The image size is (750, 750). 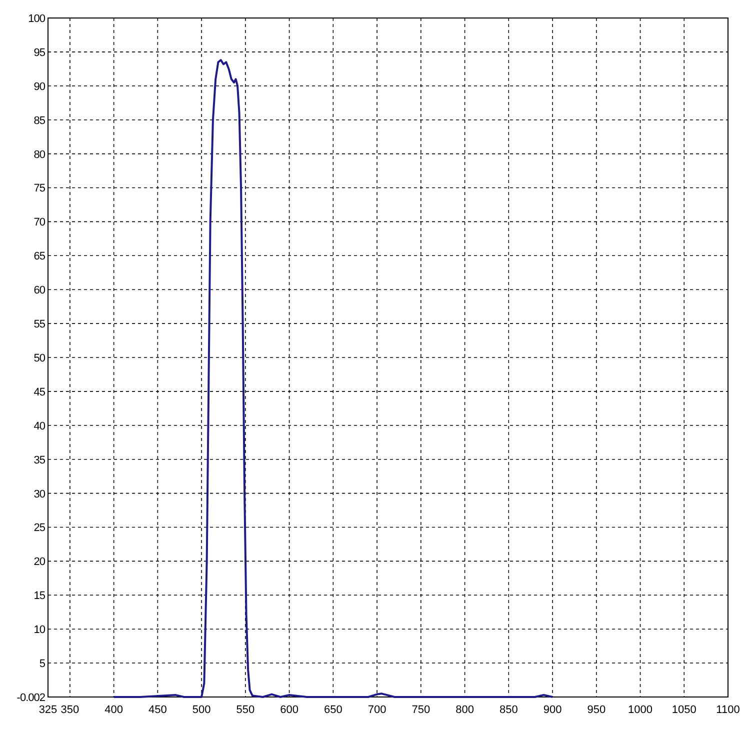 I want to click on x-tick-label: 900, so click(x=552, y=710).